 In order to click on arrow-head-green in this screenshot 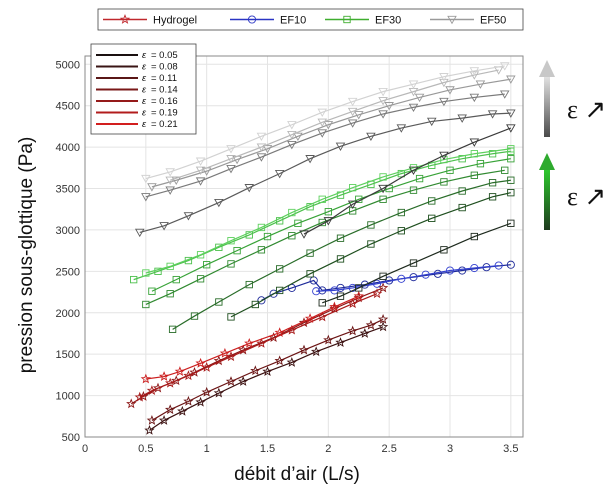, I will do `click(547, 161)`.